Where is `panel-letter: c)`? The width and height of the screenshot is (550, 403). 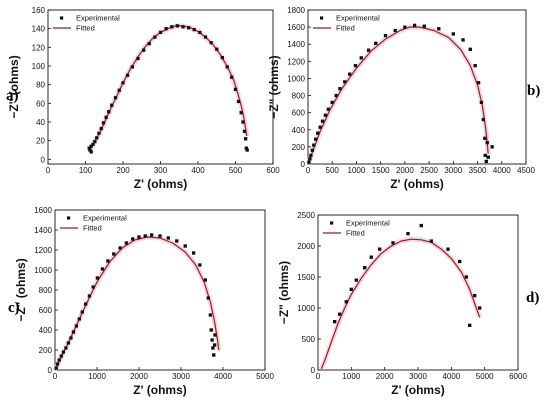 panel-letter: c) is located at coordinates (14, 308).